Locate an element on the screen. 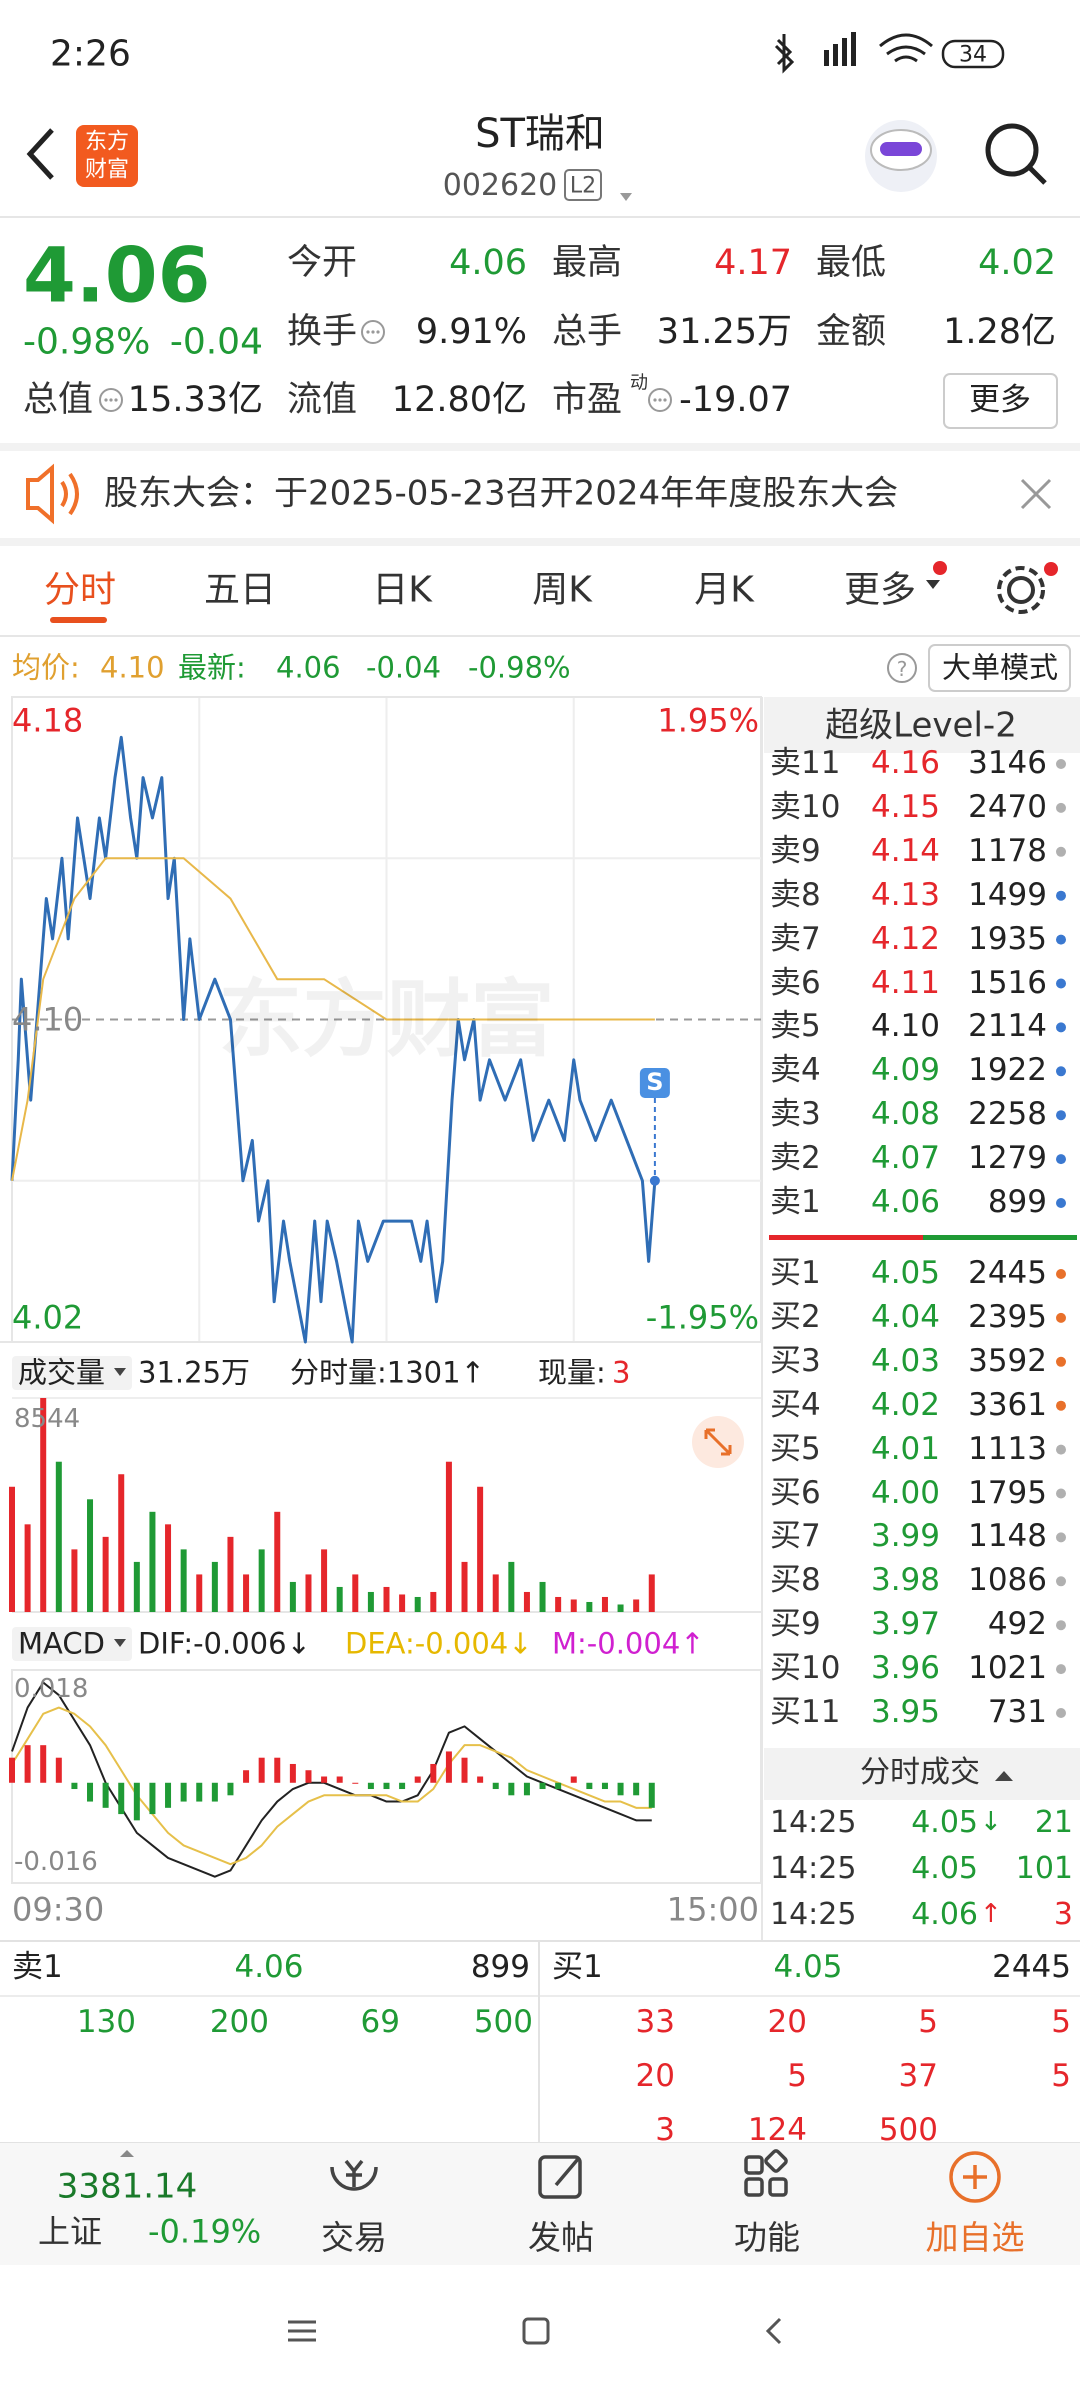 Image resolution: width=1080 pixels, height=2400 pixels. book-volume: 899 is located at coordinates (1017, 1202).